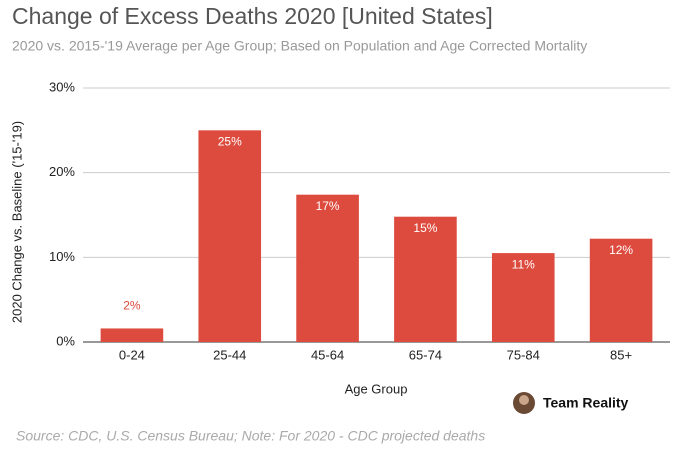  What do you see at coordinates (65, 340) in the screenshot?
I see `y-tick-label: 0%` at bounding box center [65, 340].